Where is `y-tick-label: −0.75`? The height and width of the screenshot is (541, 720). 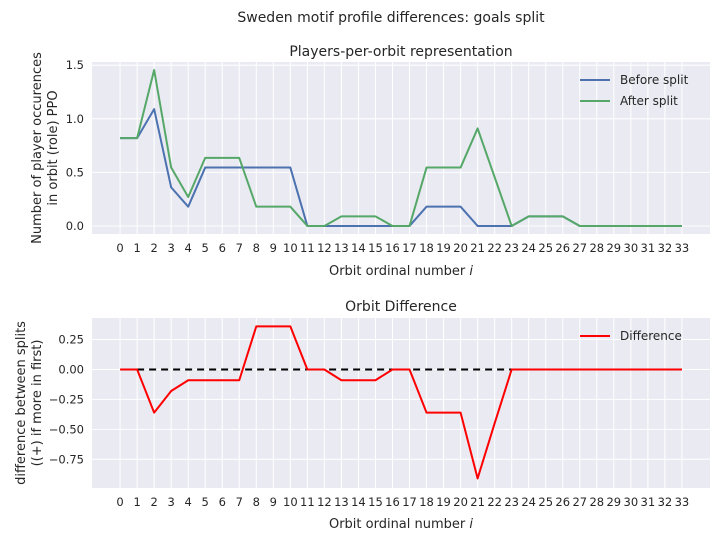
y-tick-label: −0.75 is located at coordinates (66, 459).